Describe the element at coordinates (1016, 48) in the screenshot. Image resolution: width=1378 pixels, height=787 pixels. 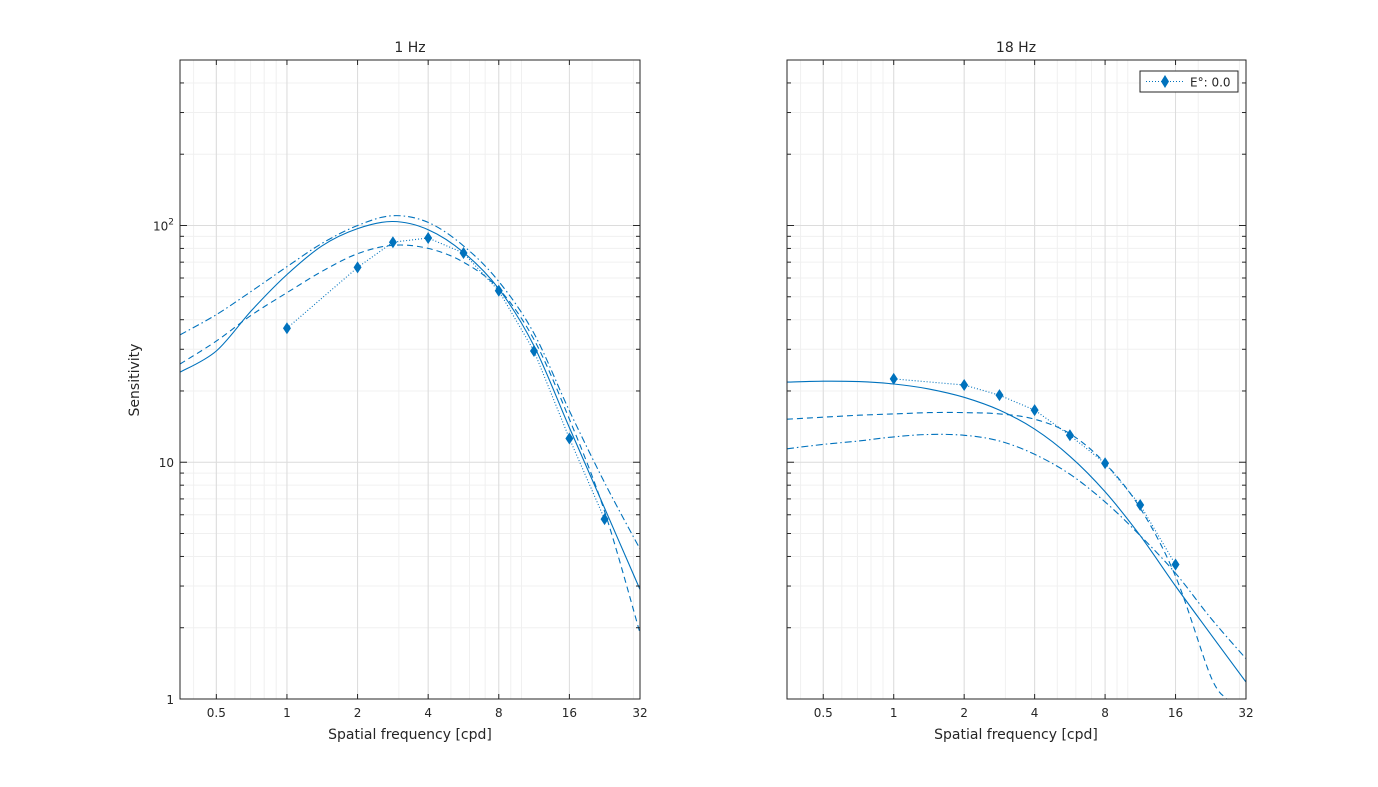
I see `chart-title: 18 Hz` at that location.